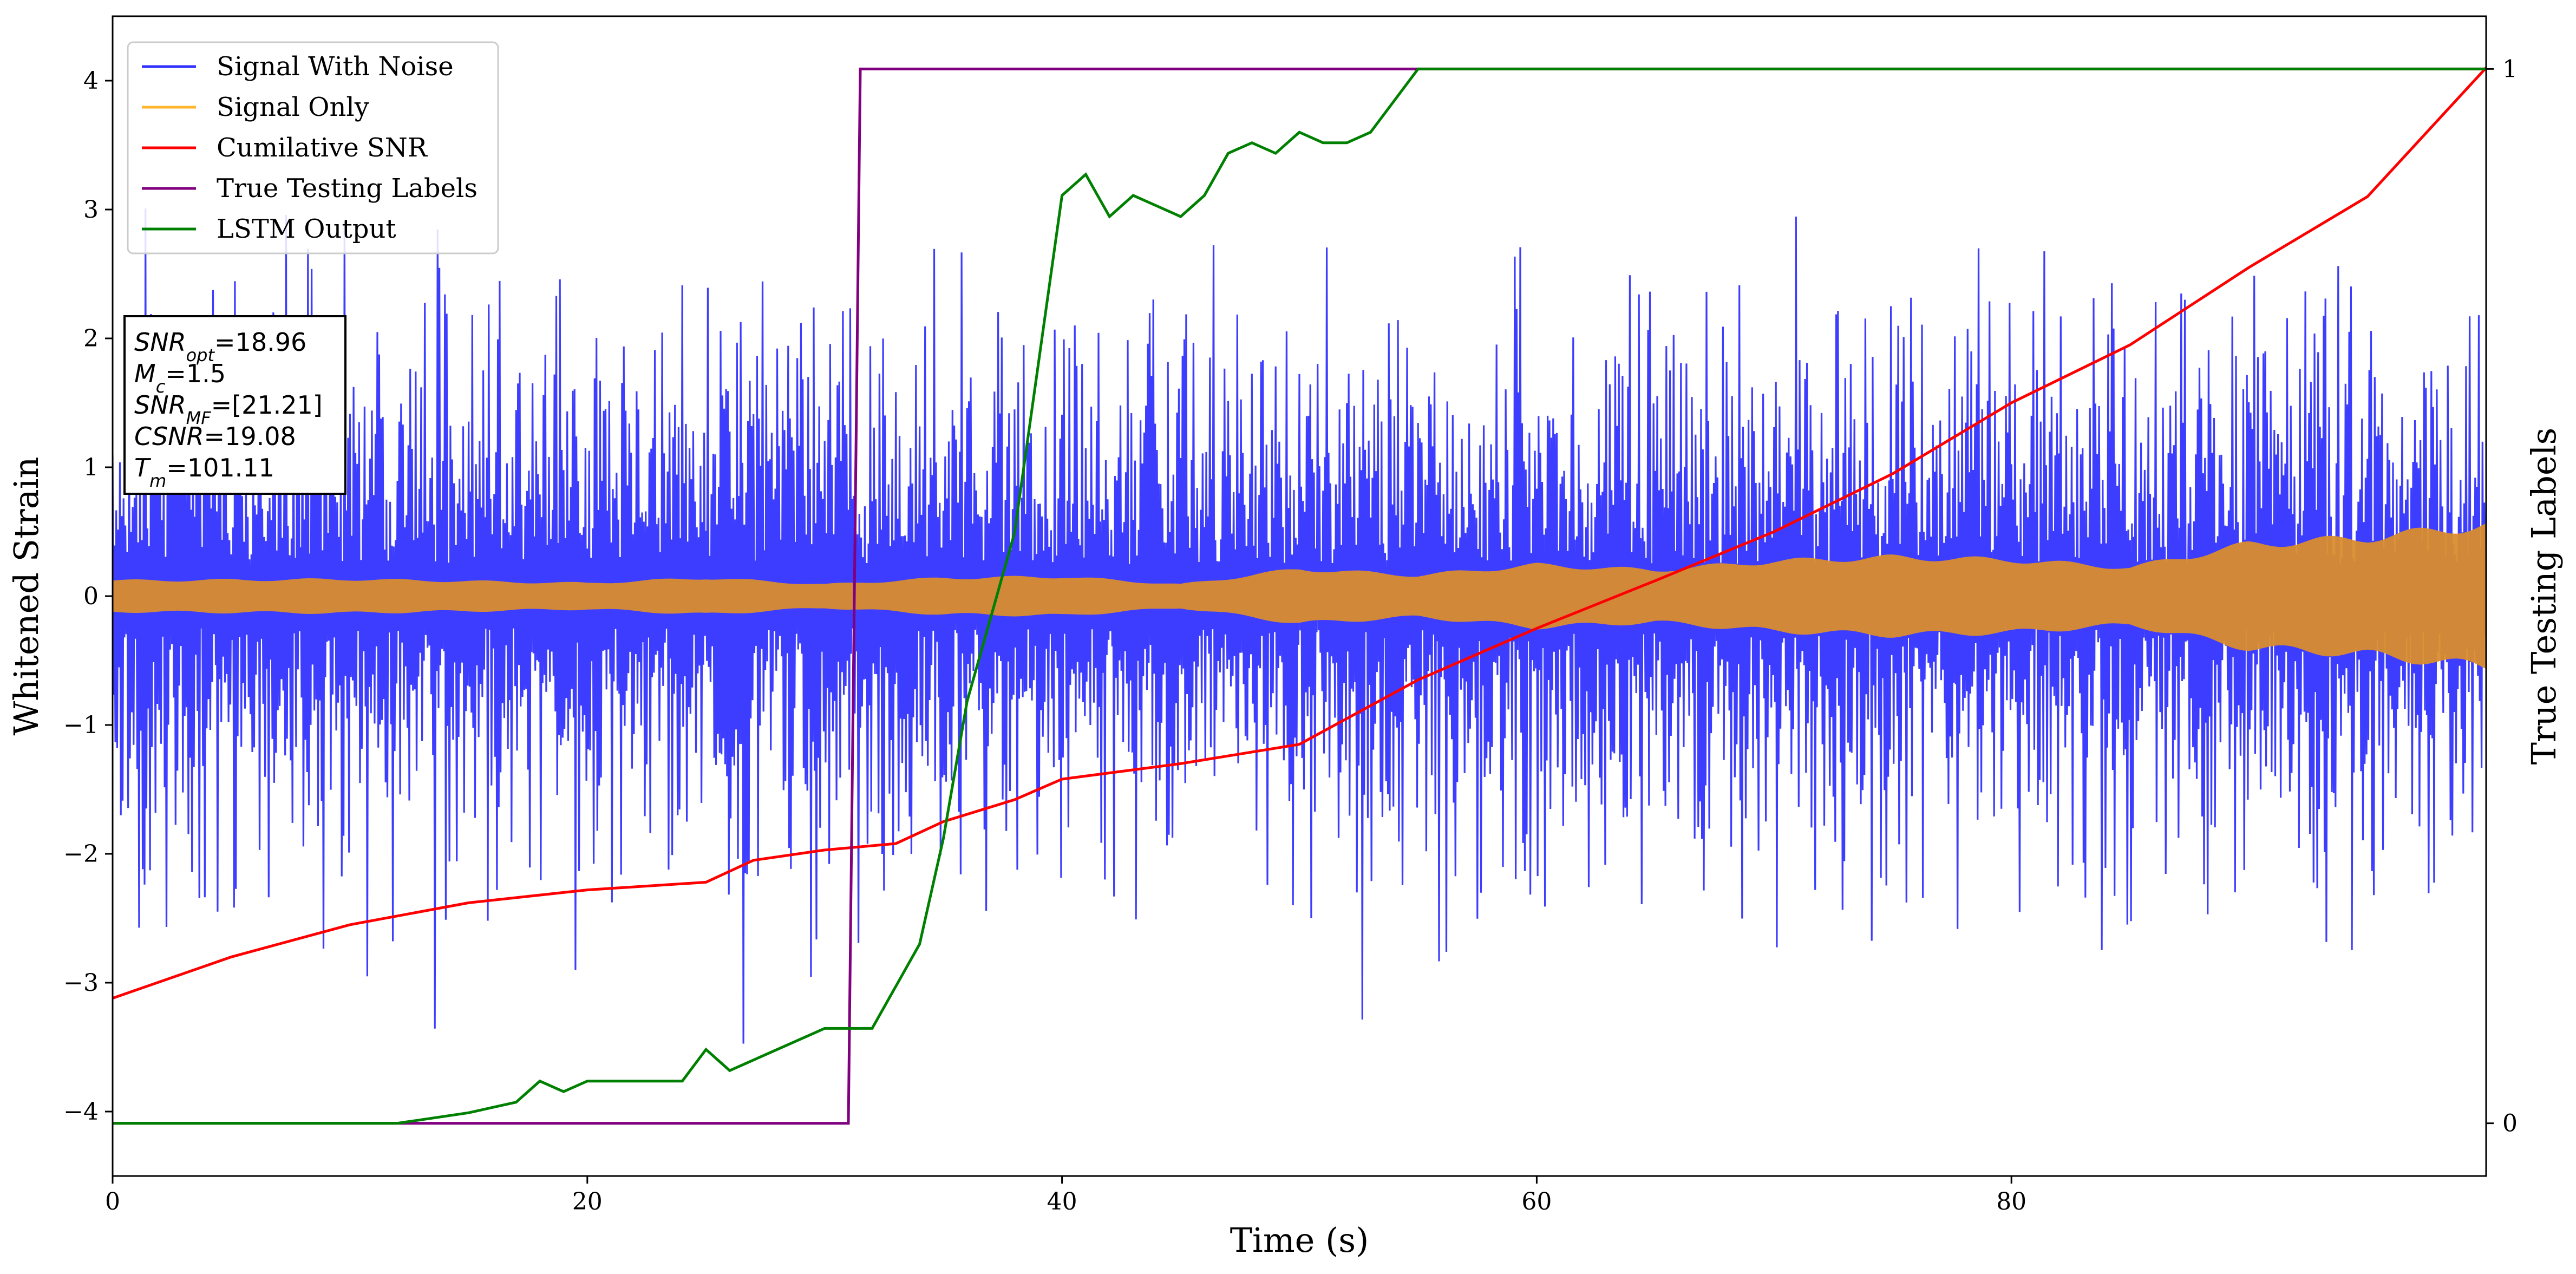 Image resolution: width=2576 pixels, height=1274 pixels. I want to click on x-axis: 0 20 40 60 80, so click(1065, 1196).